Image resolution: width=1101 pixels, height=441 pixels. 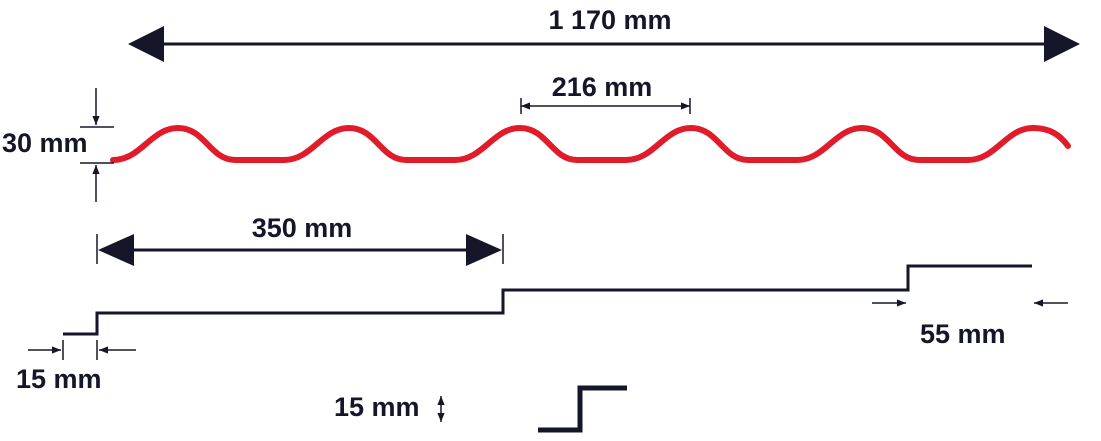 What do you see at coordinates (590, 143) in the screenshot?
I see `sheet-profile` at bounding box center [590, 143].